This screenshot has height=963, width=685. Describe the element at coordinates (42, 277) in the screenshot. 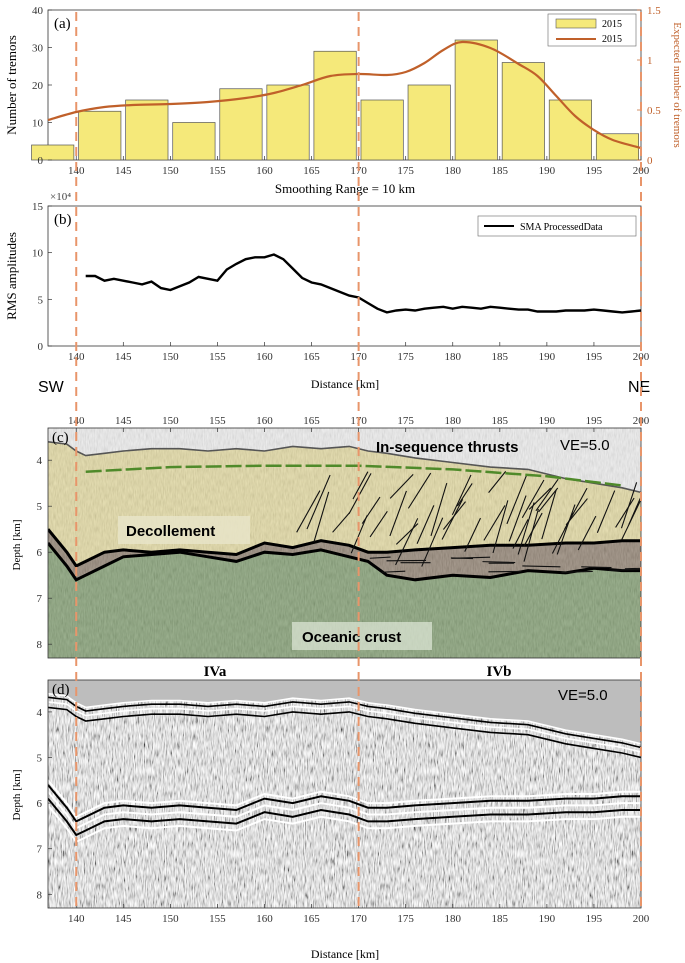

I see `panel-b-yticks: 0 5 10 15` at that location.